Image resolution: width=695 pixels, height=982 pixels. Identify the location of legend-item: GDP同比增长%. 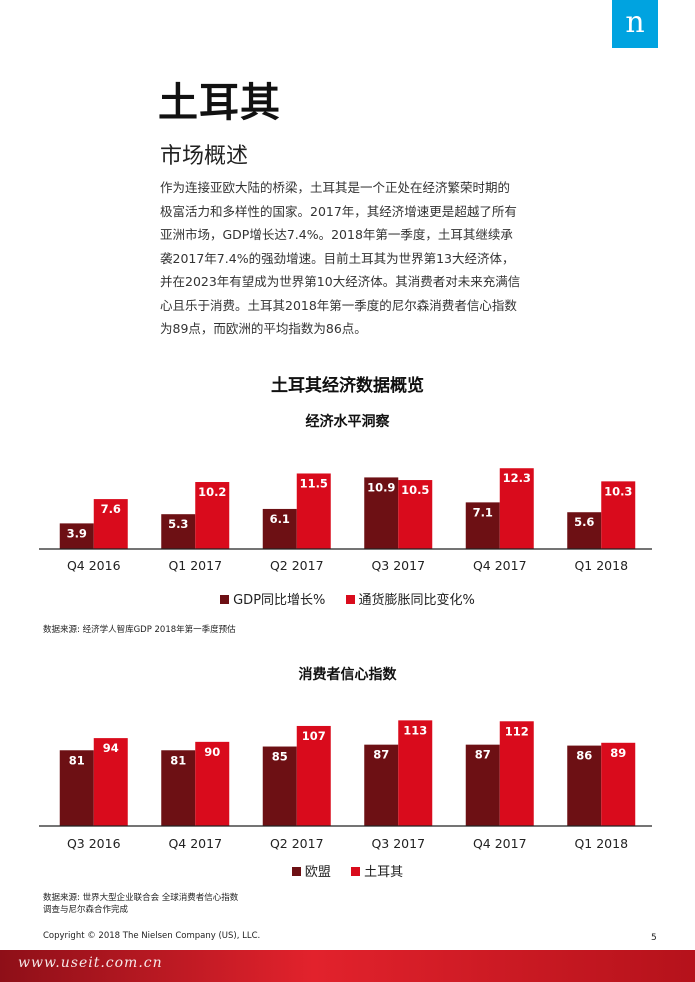
(272, 598).